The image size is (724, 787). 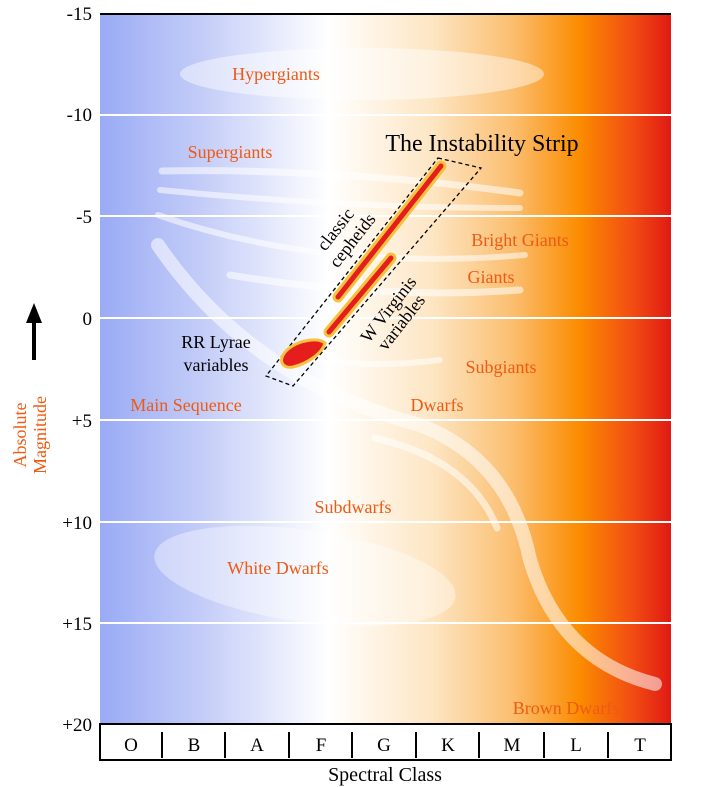 I want to click on y-axis-title-line1: Absolute, so click(x=20, y=434).